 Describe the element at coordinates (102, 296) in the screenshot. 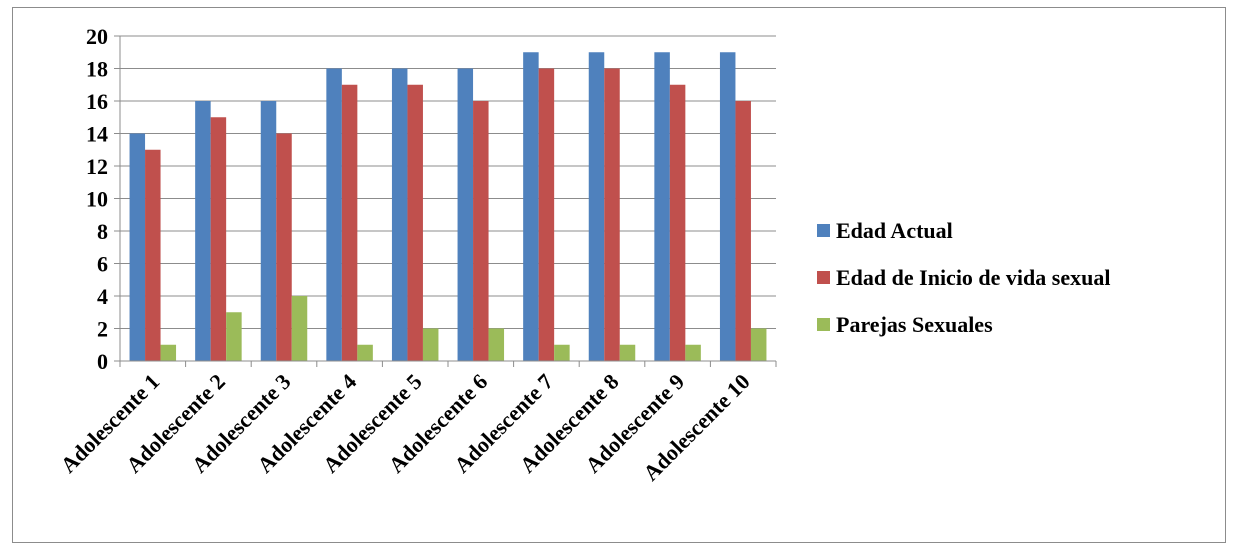

I see `y-tick-label: 4` at that location.